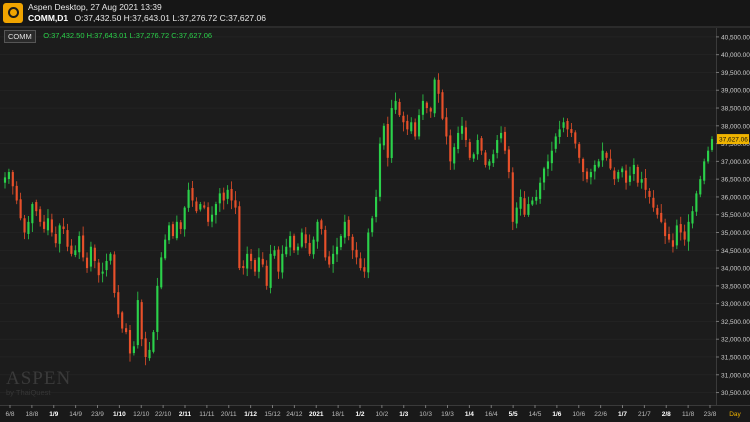  I want to click on y-tick-label: 31,000.00, so click(735, 375).